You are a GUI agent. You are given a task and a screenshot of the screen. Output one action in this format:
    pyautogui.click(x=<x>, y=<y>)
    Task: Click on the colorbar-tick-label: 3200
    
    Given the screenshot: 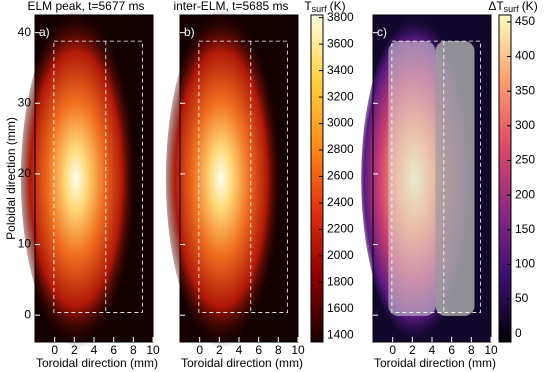 What is the action you would take?
    pyautogui.click(x=340, y=96)
    